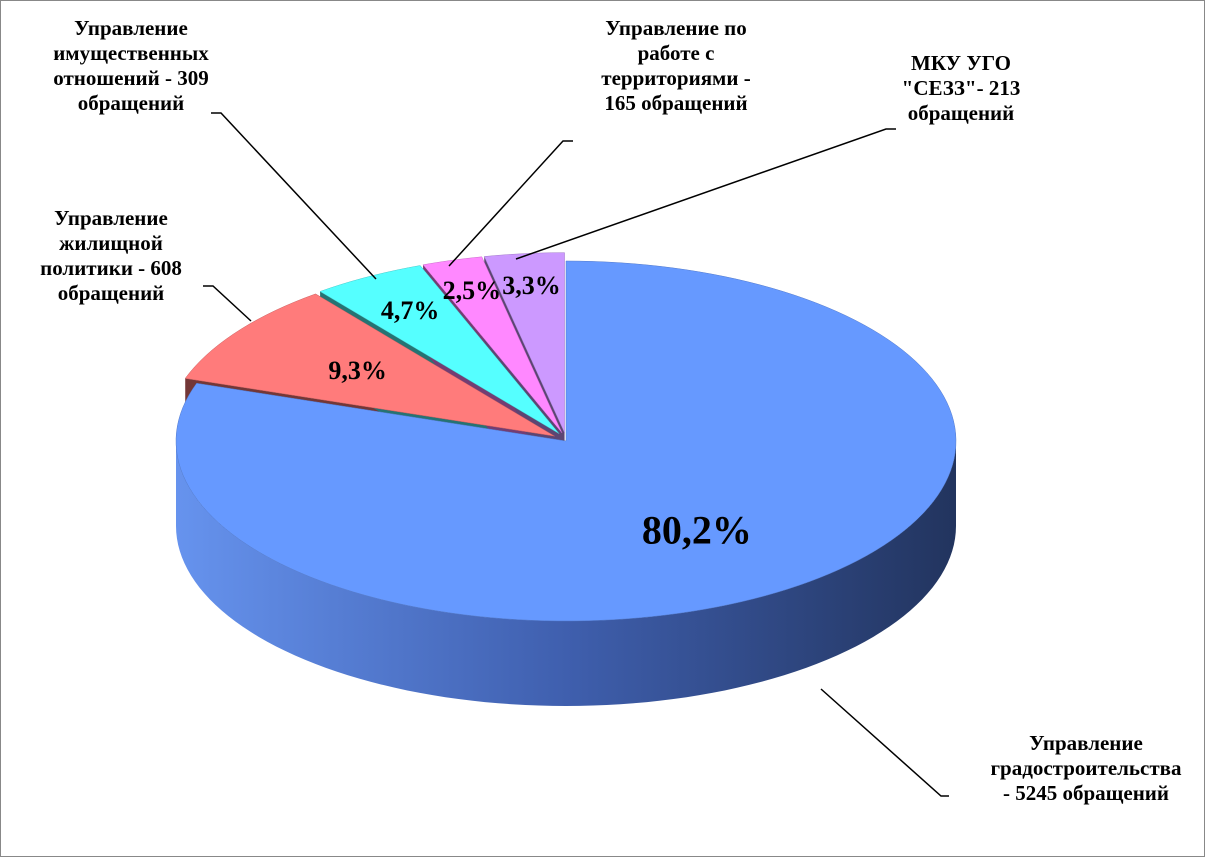  Describe the element at coordinates (961, 88) in the screenshot. I see `category-label: МКУ УГО "СЕЗЗ"- 213 обращений` at that location.